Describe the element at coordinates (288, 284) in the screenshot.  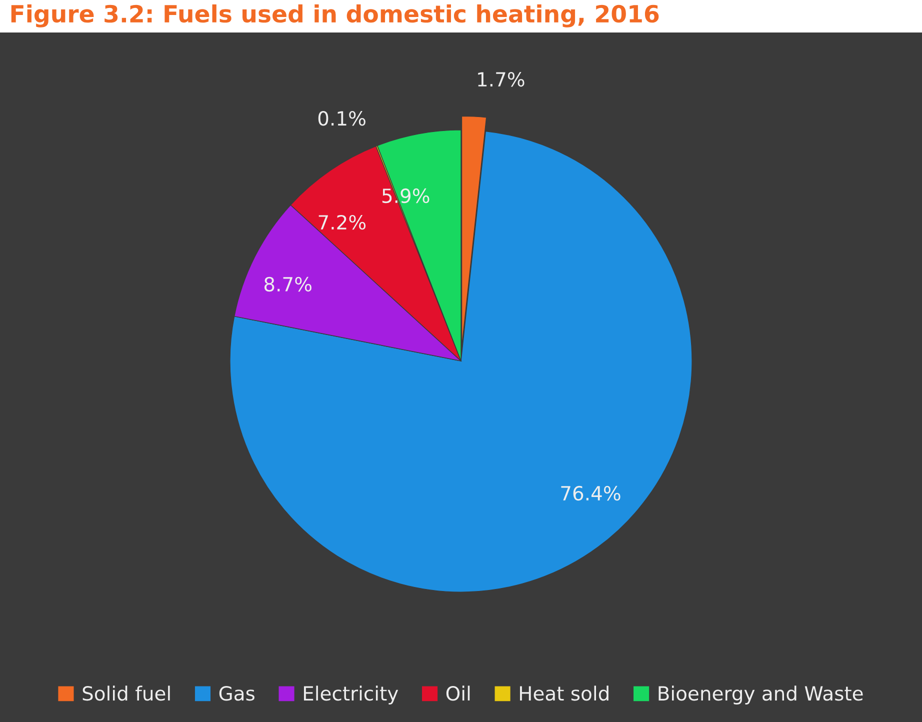
I see `data-label: 8.7%` at that location.